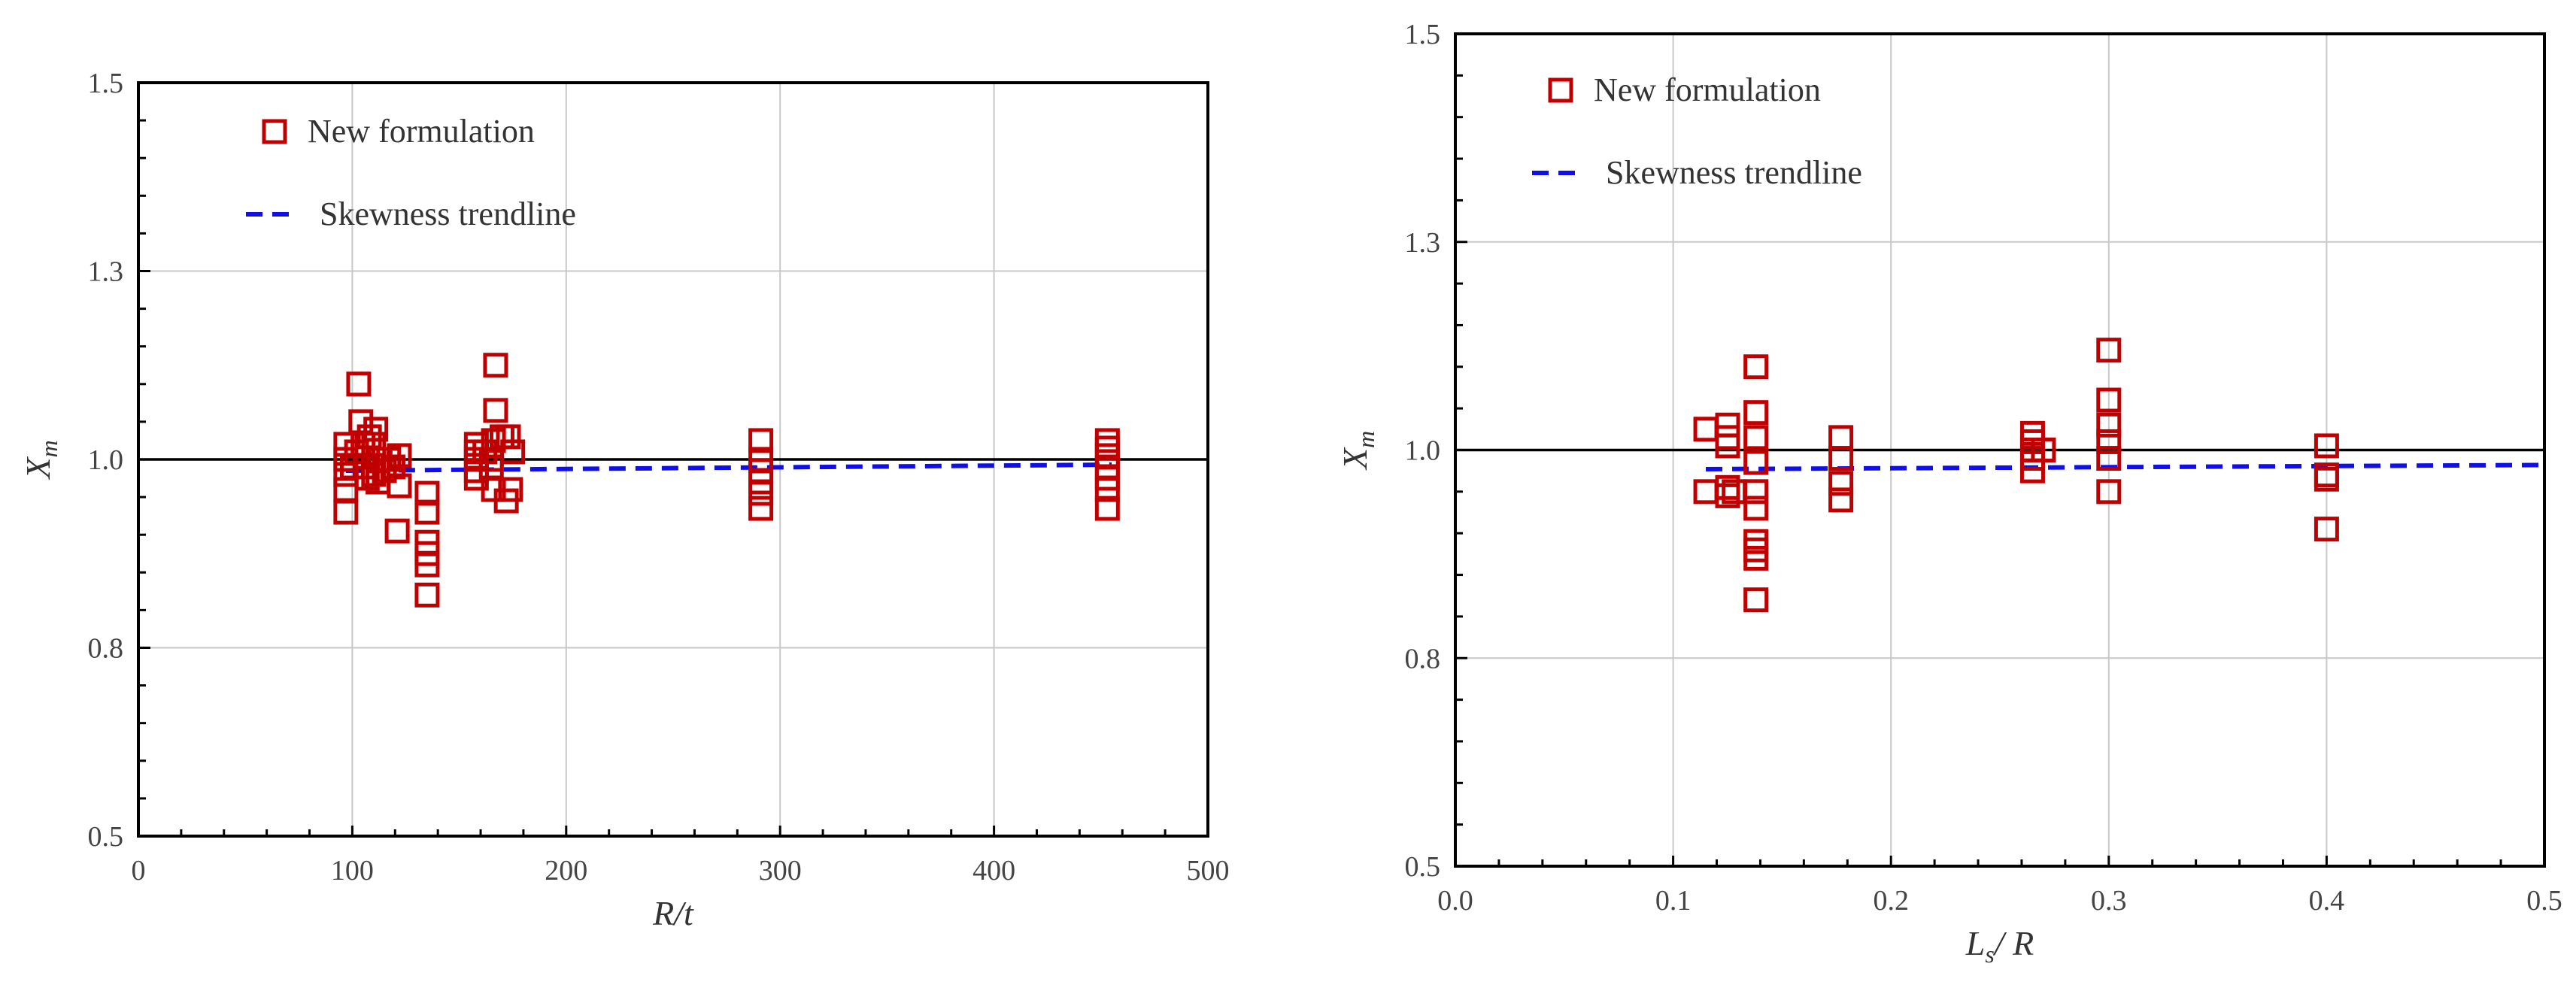 The image size is (2576, 994). I want to click on x-tick-label: 0.2, so click(1891, 901).